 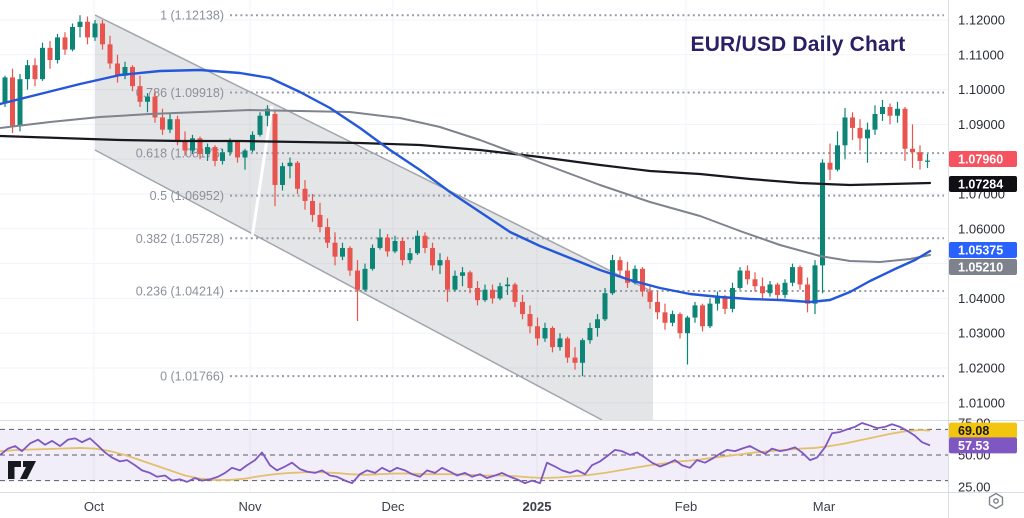 What do you see at coordinates (974, 486) in the screenshot?
I see `rsi-axis-label: 25.00` at bounding box center [974, 486].